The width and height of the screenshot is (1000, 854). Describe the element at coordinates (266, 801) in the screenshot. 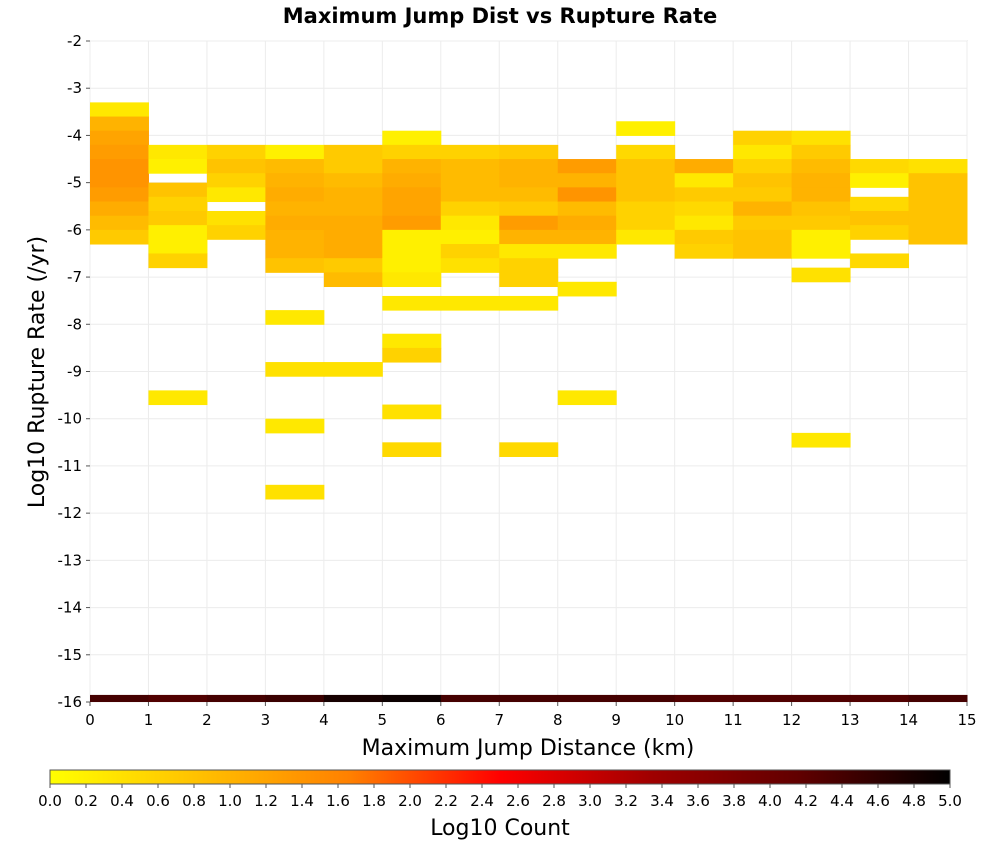

I see `colorbar-tick-label: 1.2` at that location.